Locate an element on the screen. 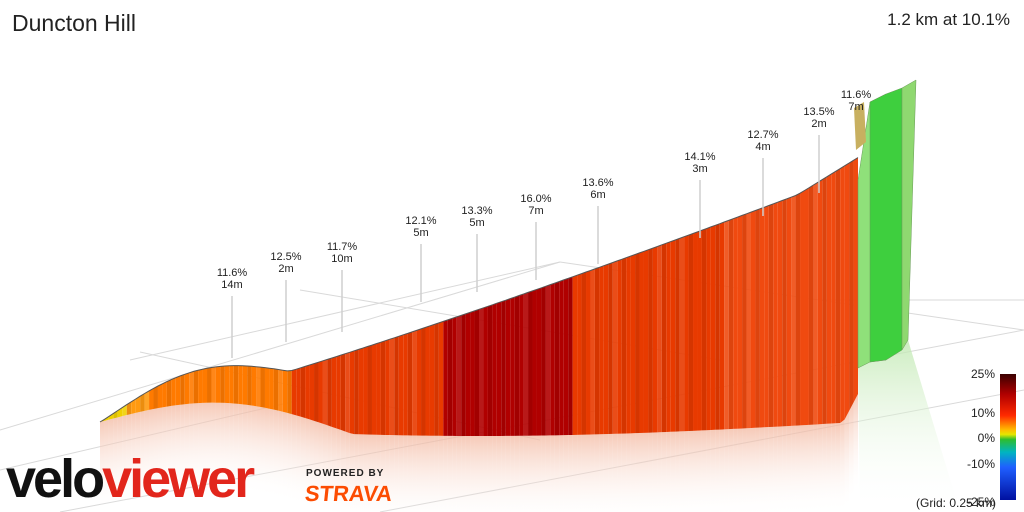 This screenshot has height=512, width=1024. segment-length-label: 6m is located at coordinates (597, 195).